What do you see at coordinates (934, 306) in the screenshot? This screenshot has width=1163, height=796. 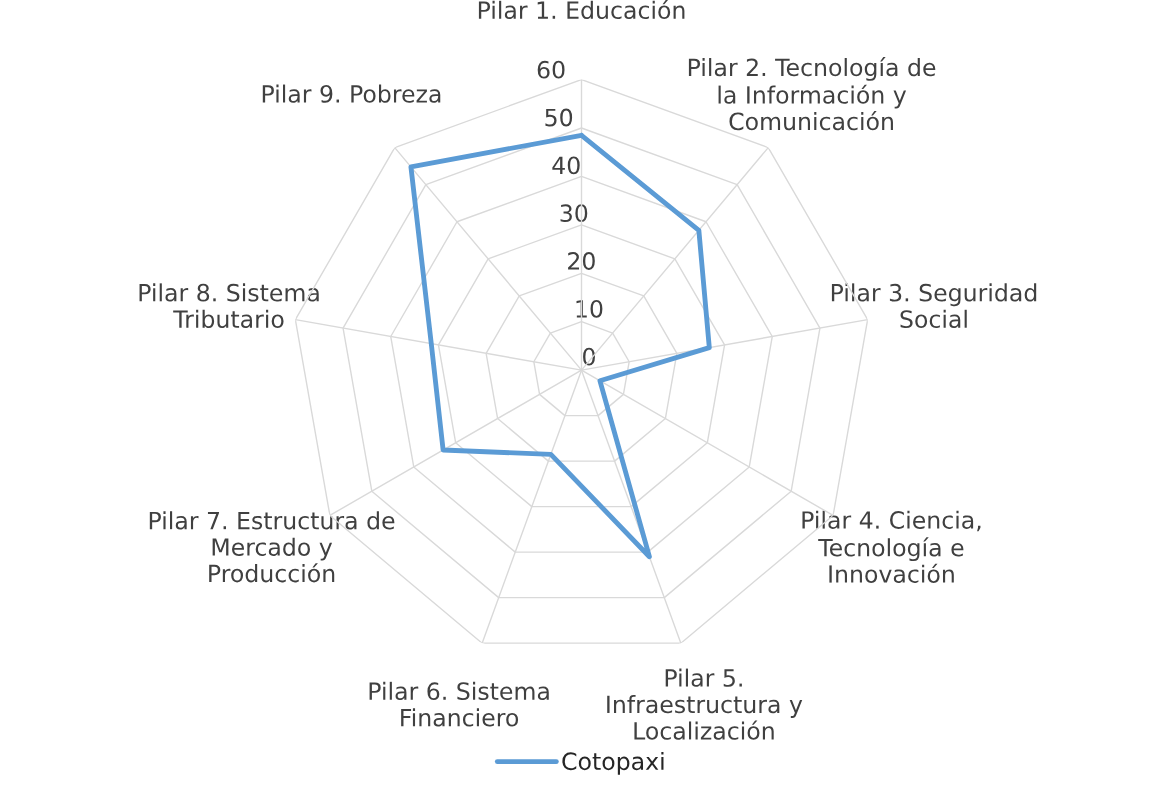 I see `spoke-label: Pilar 3. Seguridad Social` at bounding box center [934, 306].